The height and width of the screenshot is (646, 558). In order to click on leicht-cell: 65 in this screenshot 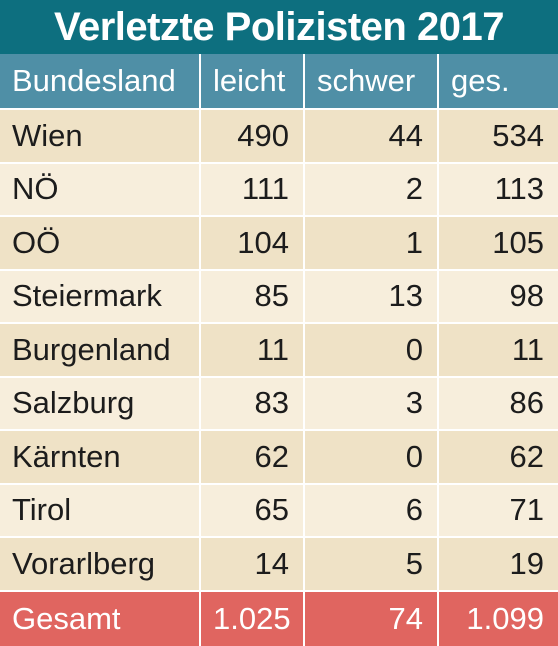, I will do `click(251, 509)`.